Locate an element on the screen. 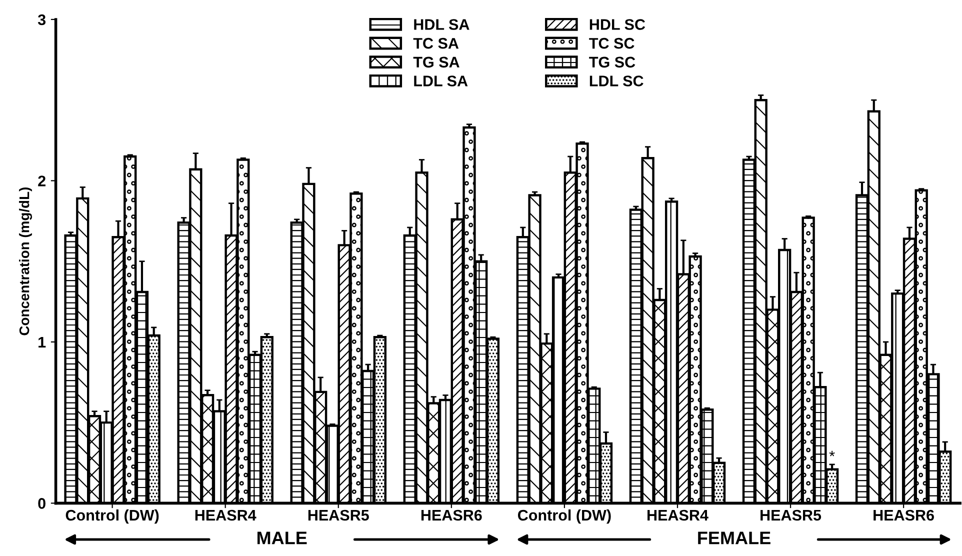  text: FEMALE is located at coordinates (734, 538).